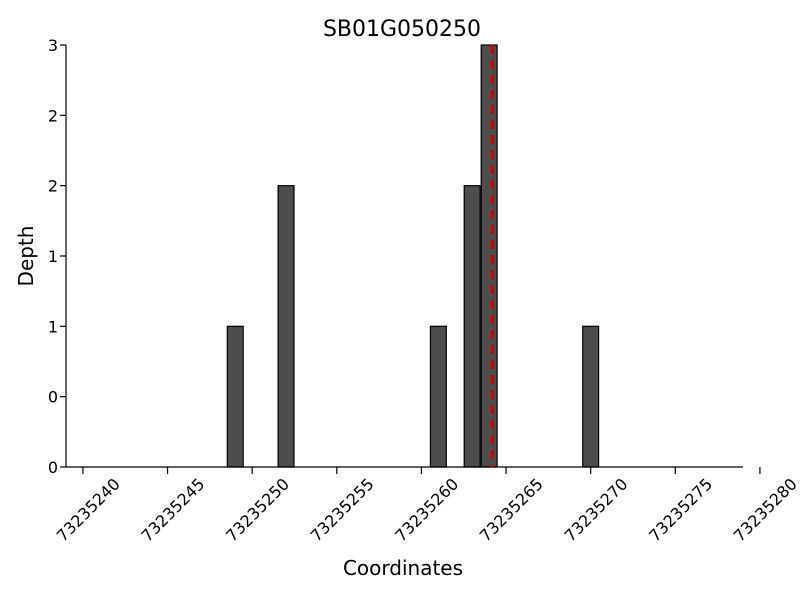 This screenshot has width=800, height=600. I want to click on x-tick-label: 73235260, so click(426, 509).